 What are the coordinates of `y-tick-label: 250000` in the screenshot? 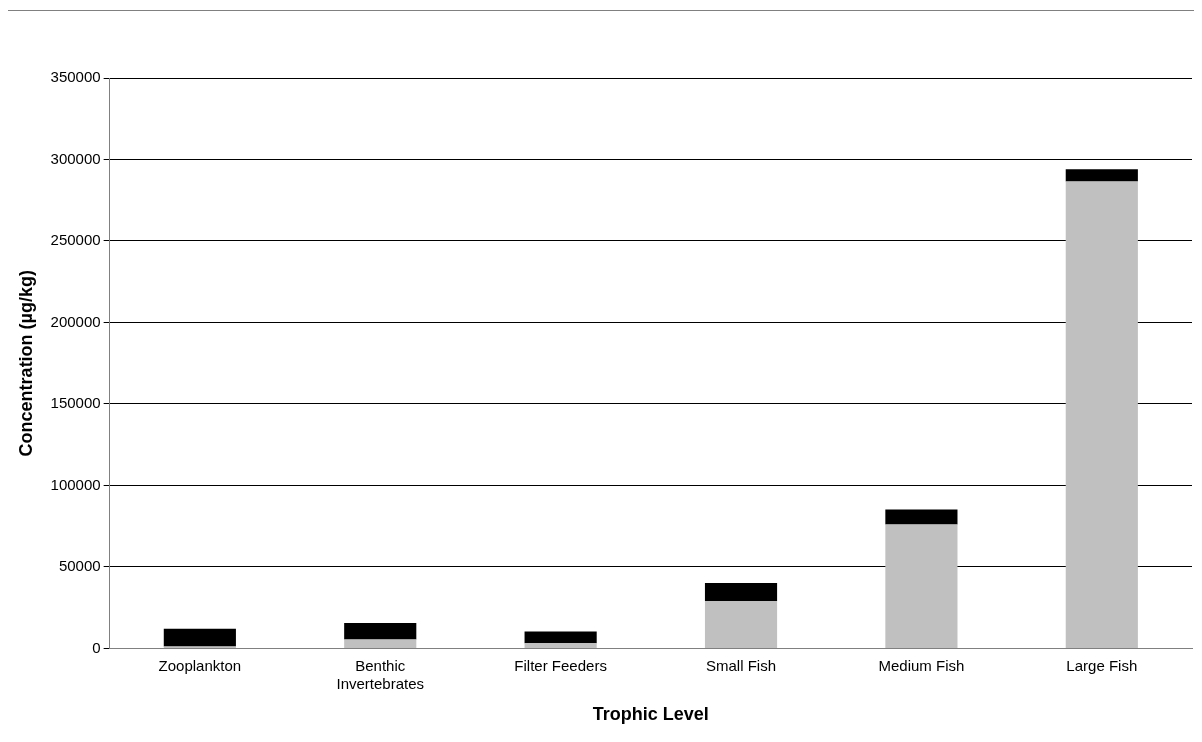 It's located at (75, 240).